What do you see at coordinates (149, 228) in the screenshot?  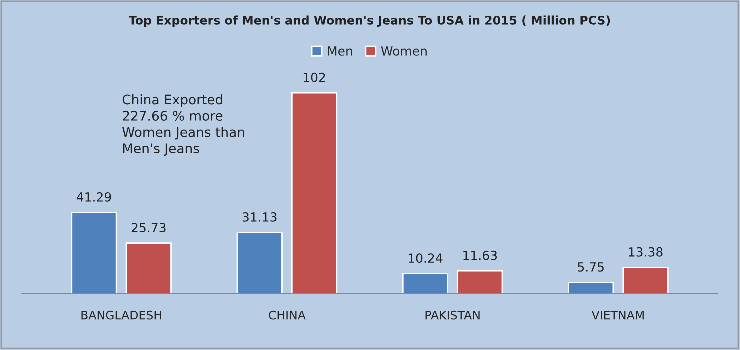 I see `data-label: 25.73` at bounding box center [149, 228].